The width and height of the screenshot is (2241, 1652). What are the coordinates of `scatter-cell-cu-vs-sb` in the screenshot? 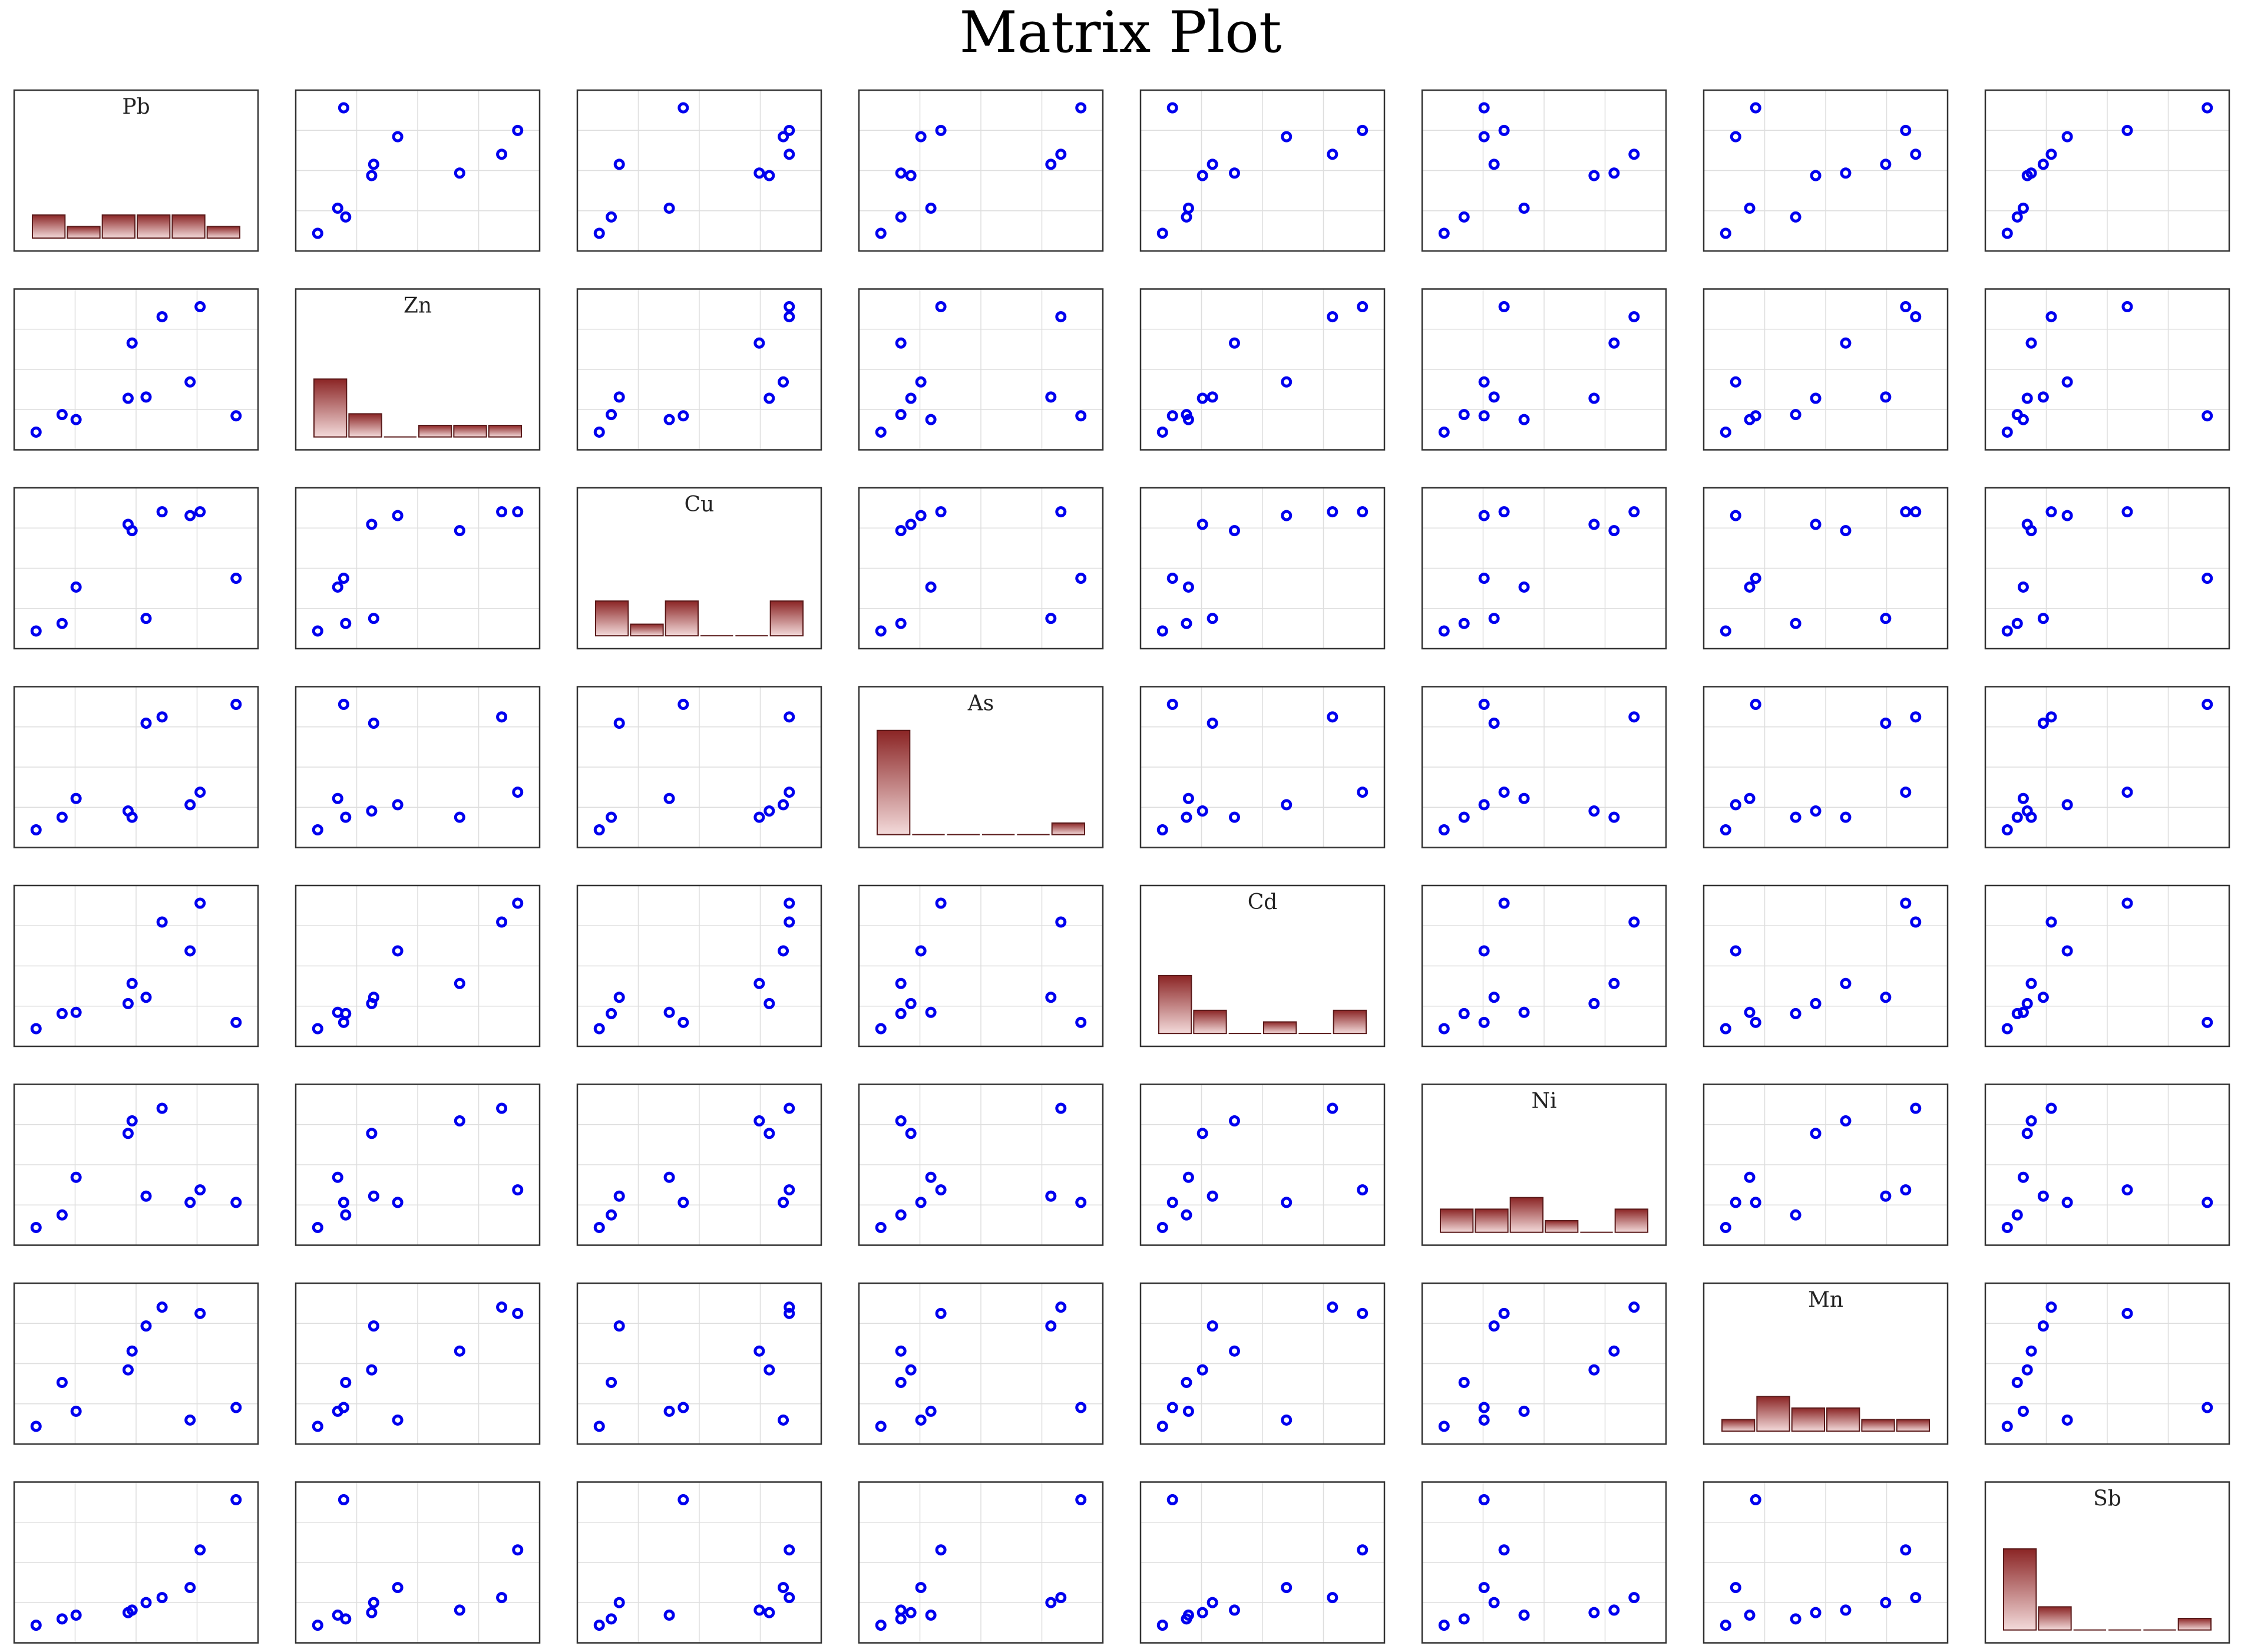 It's located at (2107, 568).